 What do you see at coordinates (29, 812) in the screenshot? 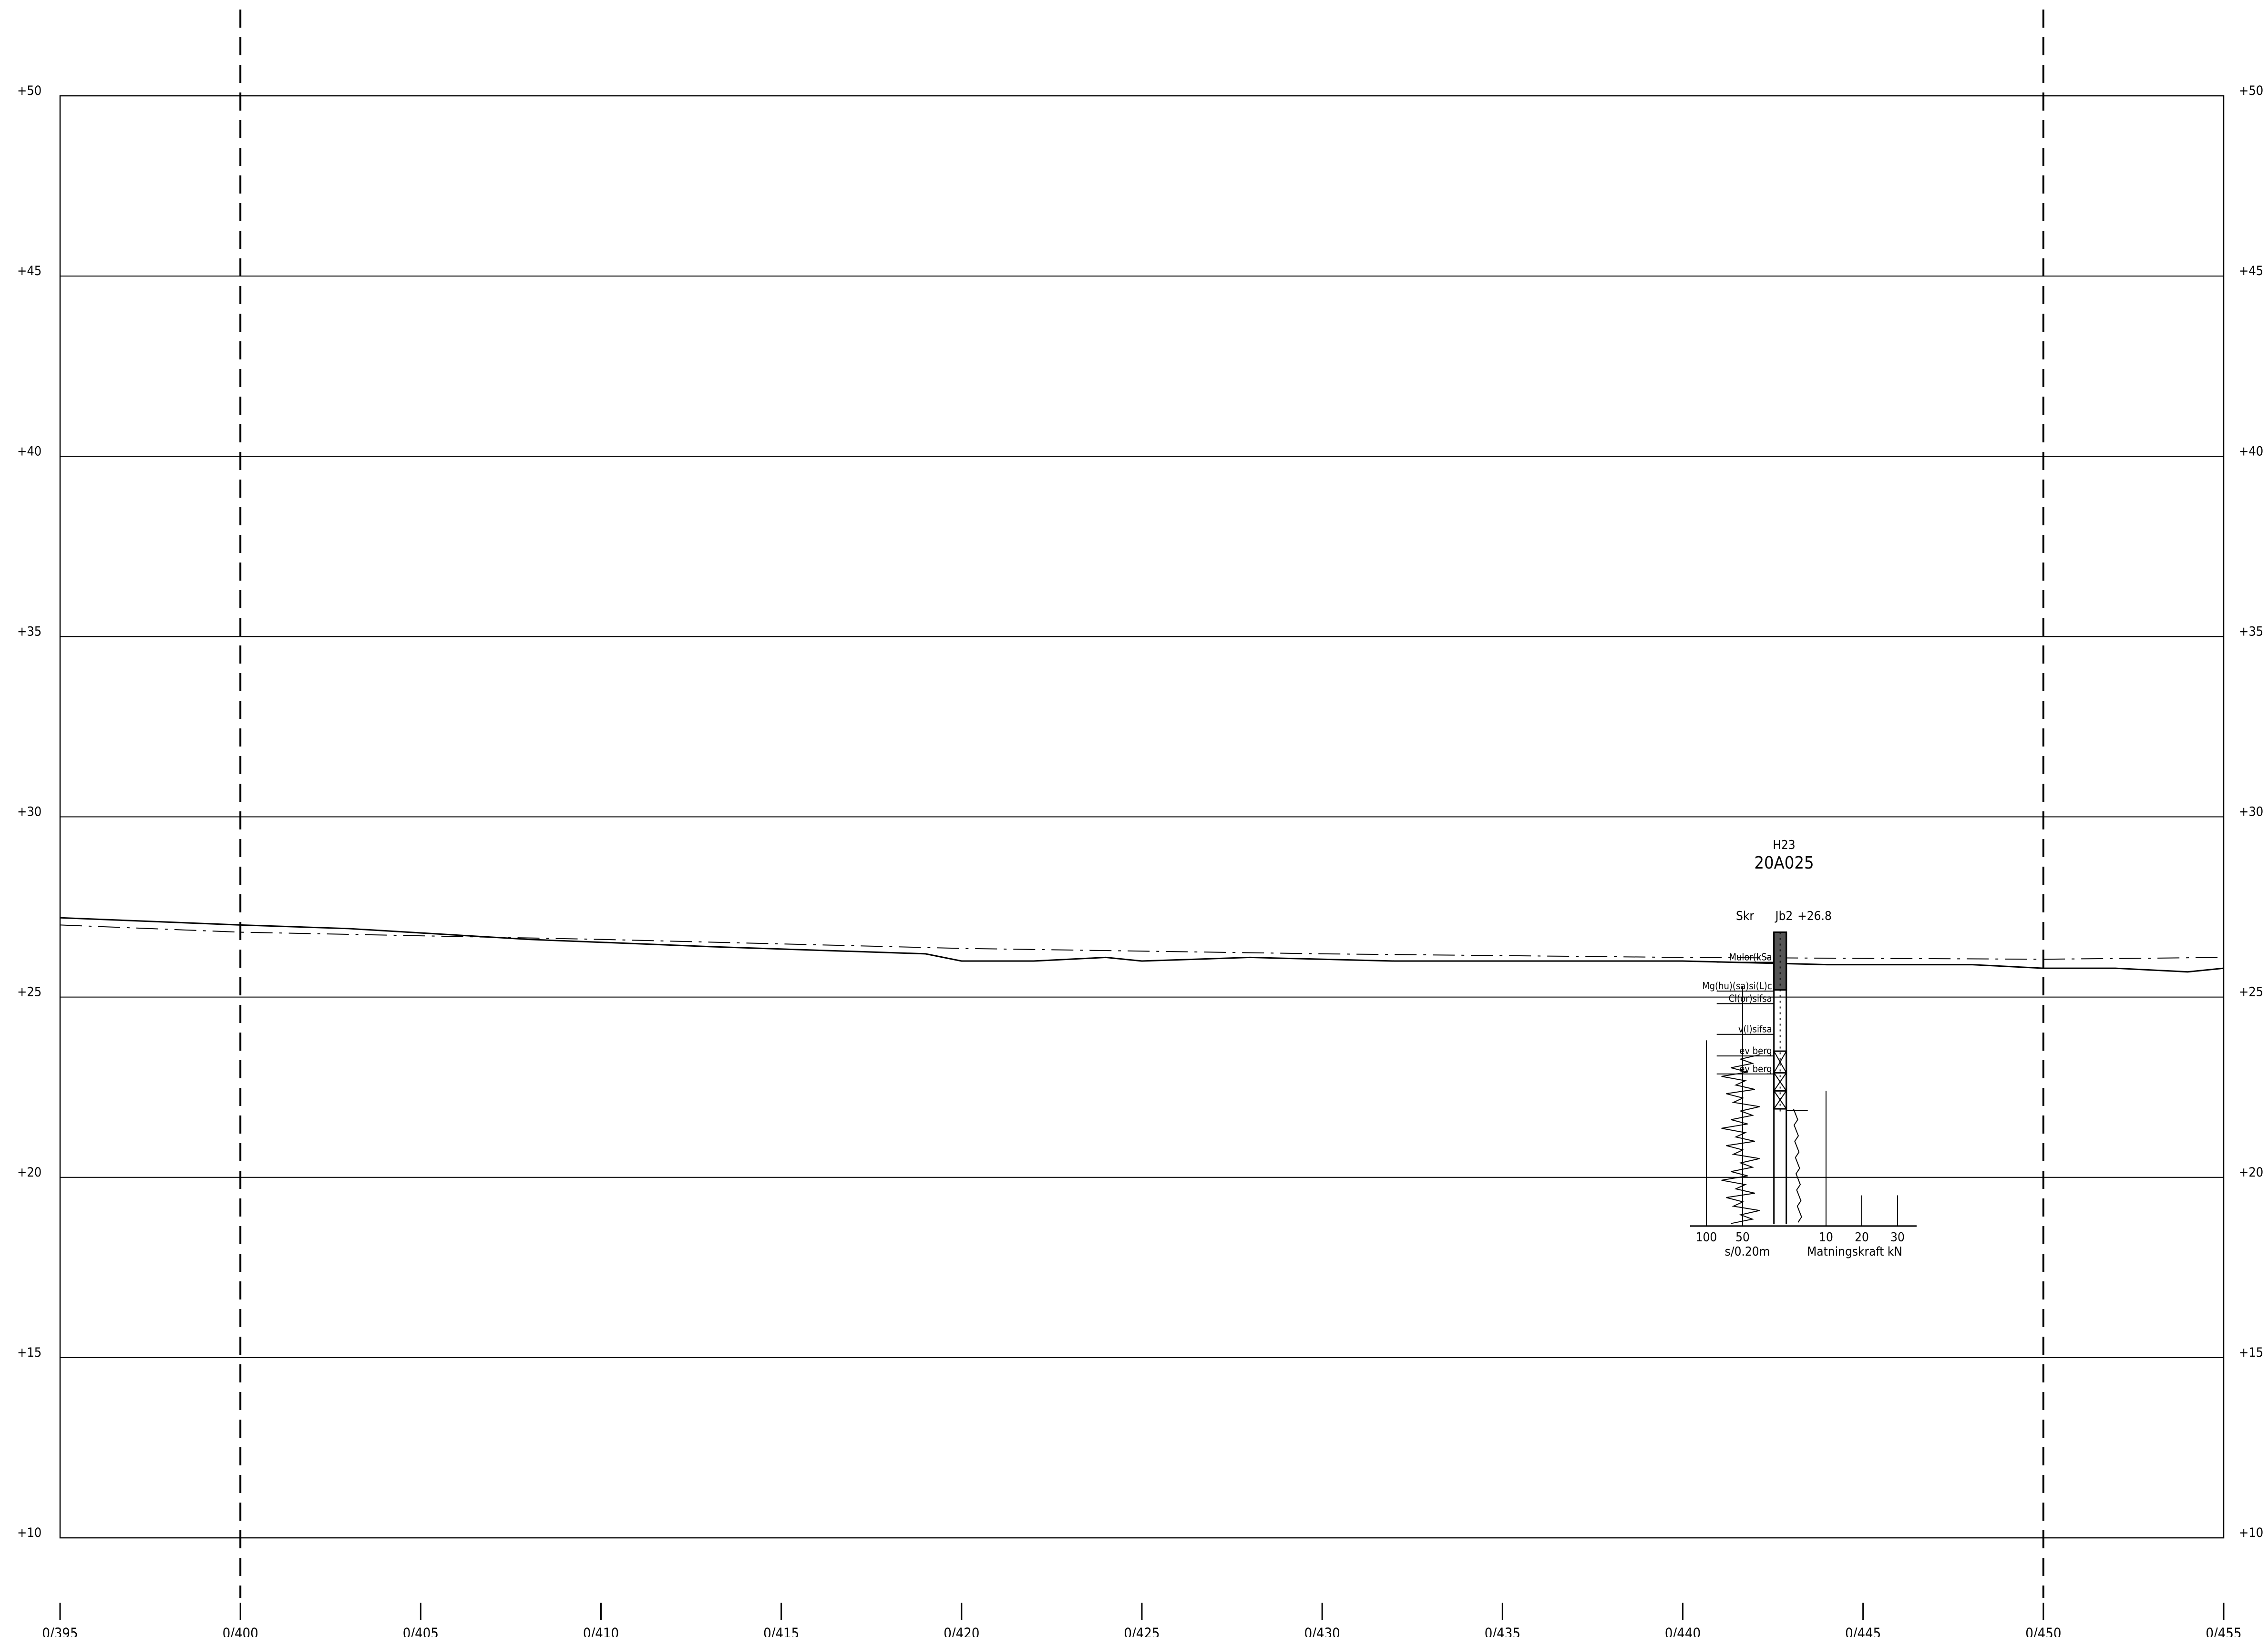
I see `elevation-label-left: +30` at bounding box center [29, 812].